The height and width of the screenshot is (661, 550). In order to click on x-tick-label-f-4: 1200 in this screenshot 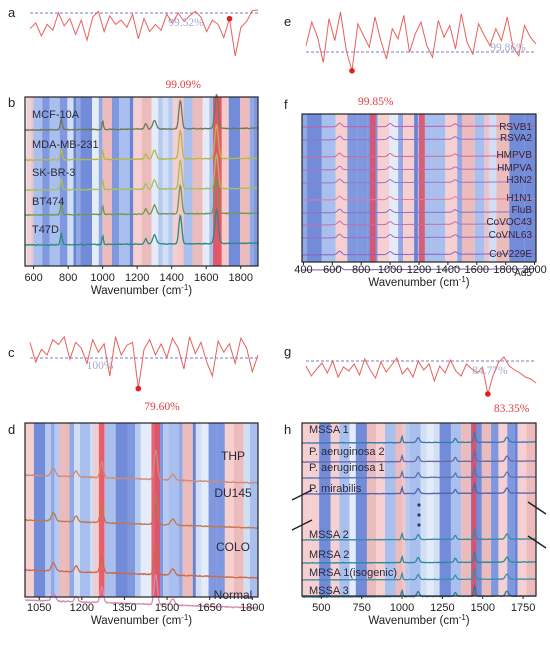, I will do `click(419, 270)`.